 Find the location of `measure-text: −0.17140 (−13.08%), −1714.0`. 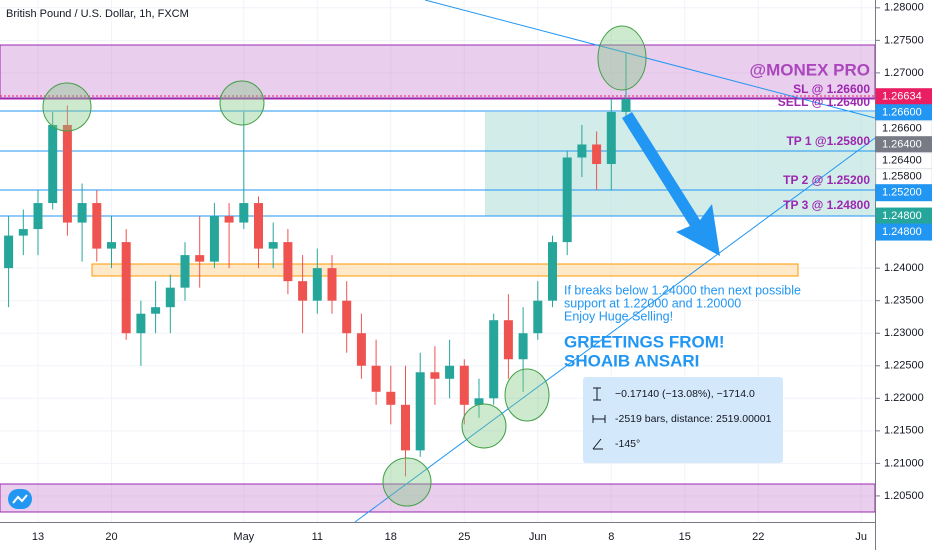

measure-text: −0.17140 (−13.08%), −1714.0 is located at coordinates (685, 394).